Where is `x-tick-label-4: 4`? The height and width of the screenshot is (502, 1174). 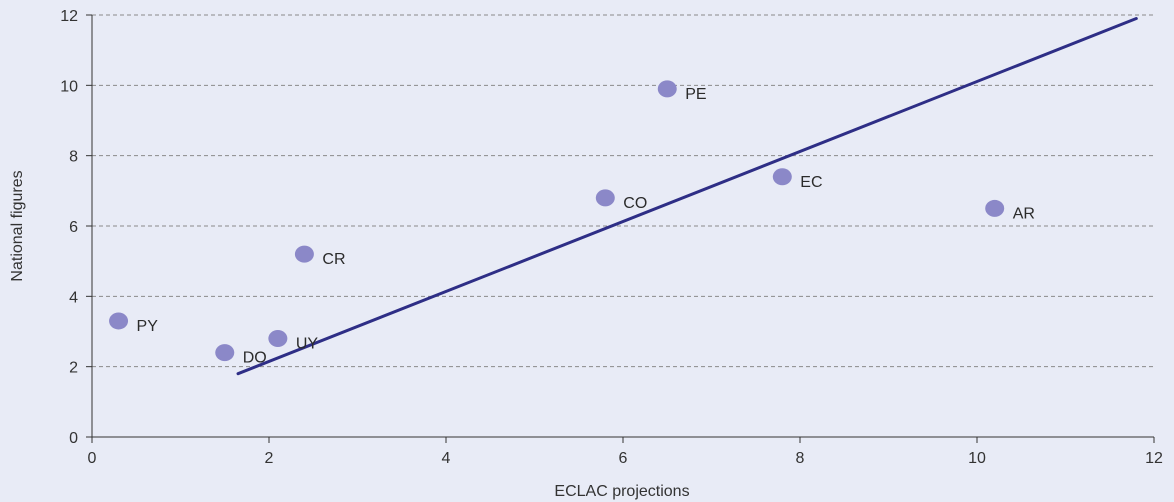 x-tick-label-4: 4 is located at coordinates (446, 458).